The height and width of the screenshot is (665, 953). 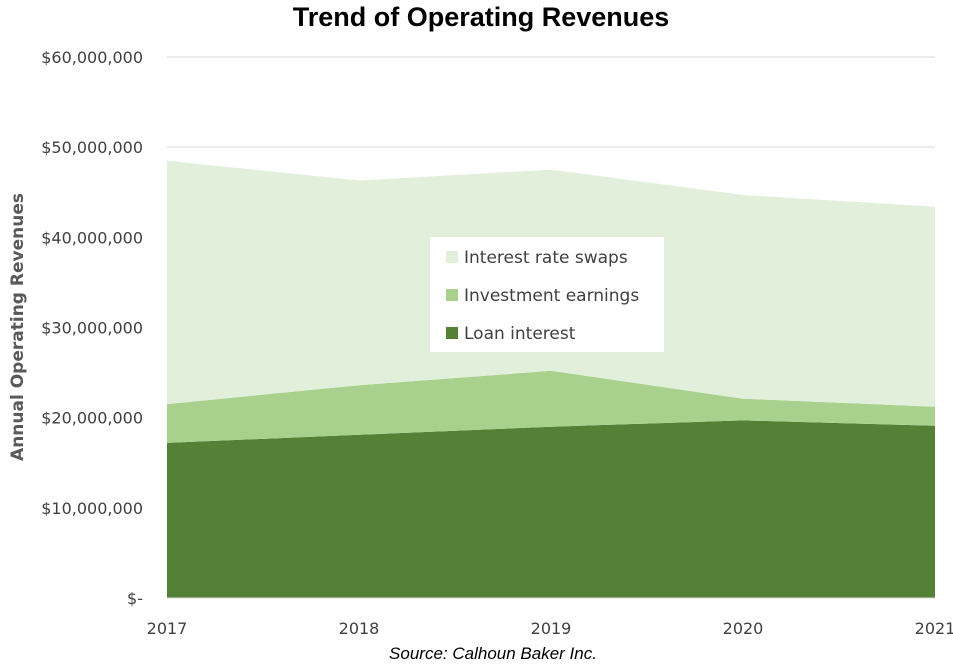 What do you see at coordinates (135, 598) in the screenshot?
I see `y-tick-label: $-` at bounding box center [135, 598].